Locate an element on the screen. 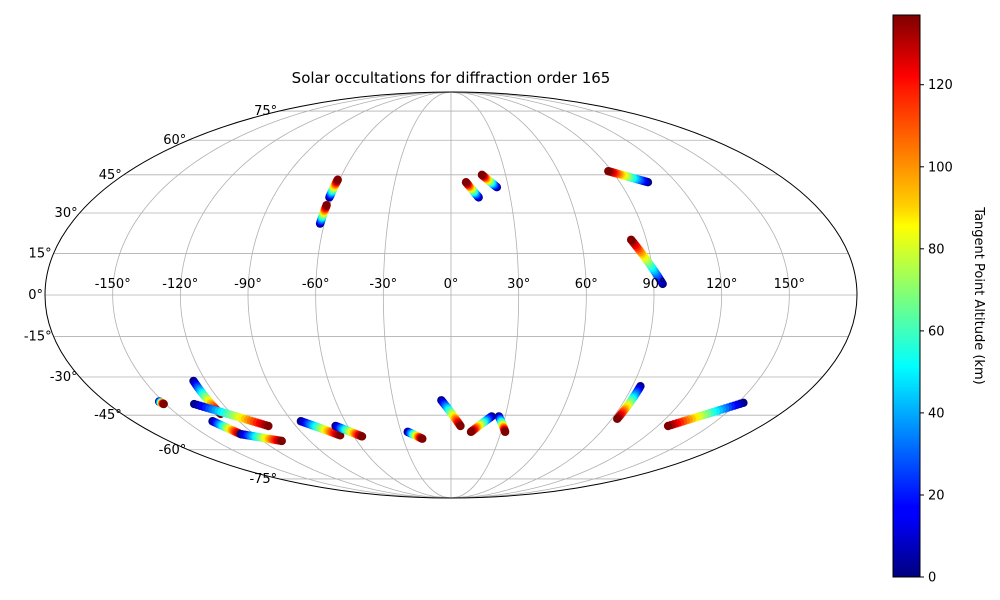 This screenshot has width=1000, height=600. longitude-tick-label: 90° is located at coordinates (653, 284).